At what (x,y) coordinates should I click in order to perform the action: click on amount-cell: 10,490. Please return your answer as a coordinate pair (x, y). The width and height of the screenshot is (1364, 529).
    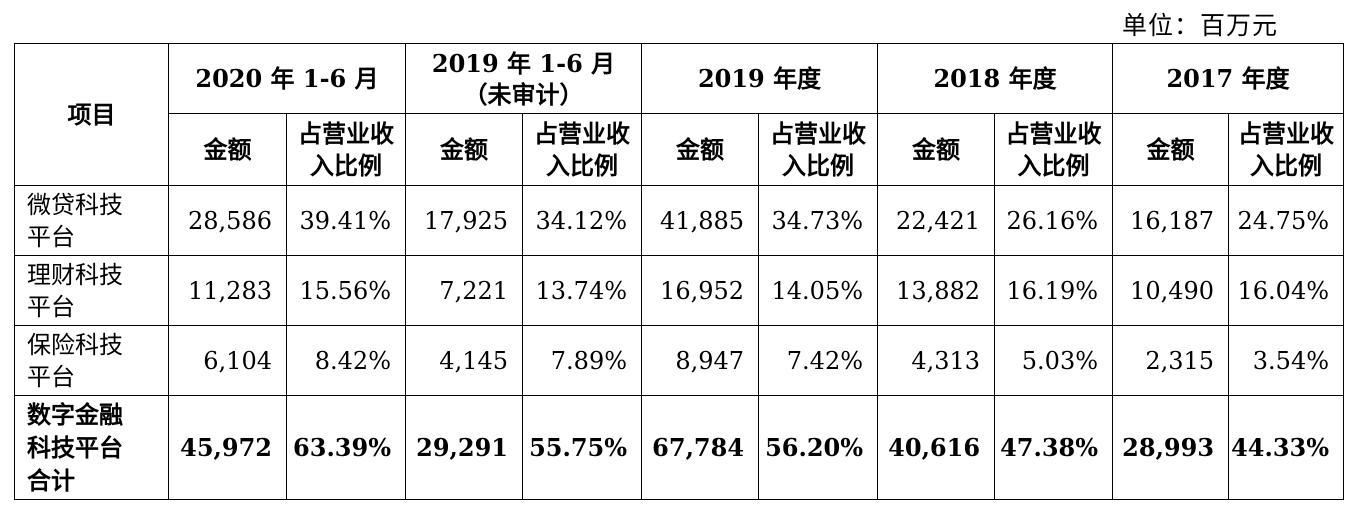
    Looking at the image, I should click on (1171, 290).